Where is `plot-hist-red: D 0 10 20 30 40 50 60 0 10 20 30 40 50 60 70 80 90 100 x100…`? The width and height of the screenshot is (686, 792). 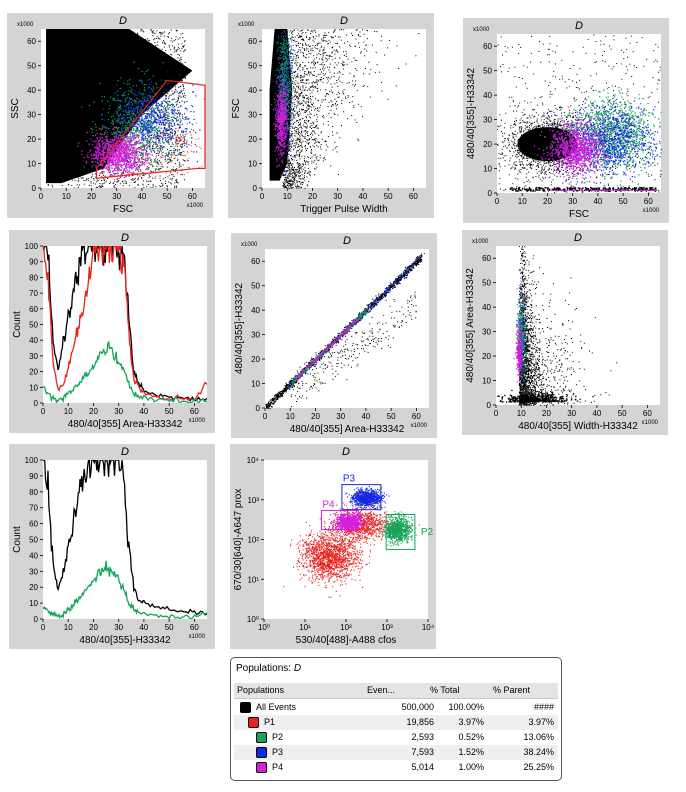
plot-hist-red: D 0 10 20 30 40 50 60 0 10 20 30 40 50 60 70 80 90 100 x100… is located at coordinates (112, 331).